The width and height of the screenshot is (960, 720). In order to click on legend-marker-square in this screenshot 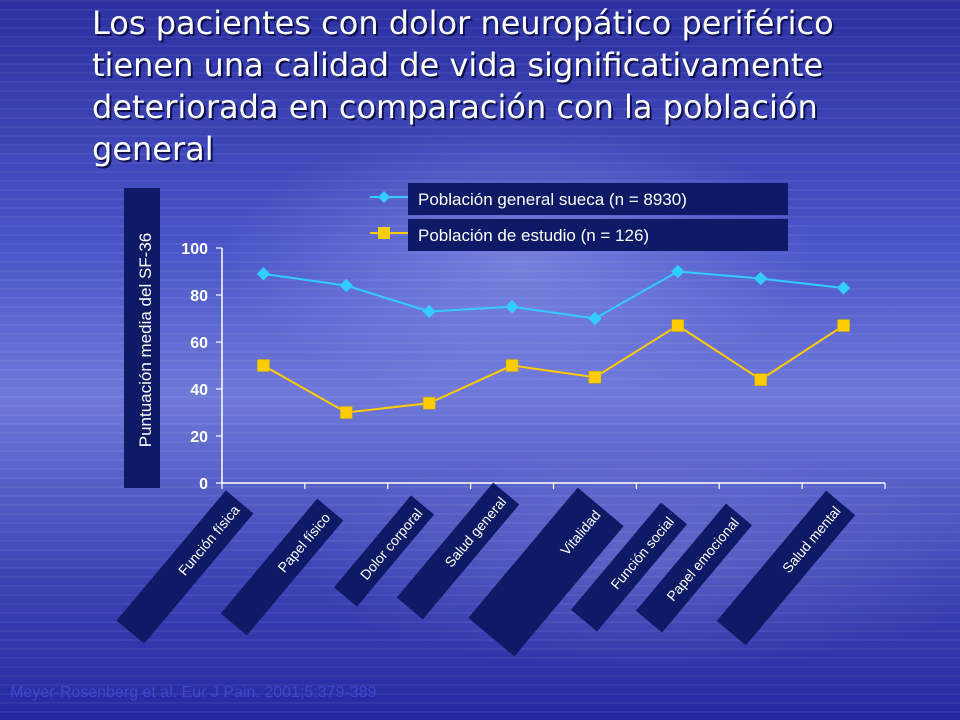, I will do `click(384, 233)`.